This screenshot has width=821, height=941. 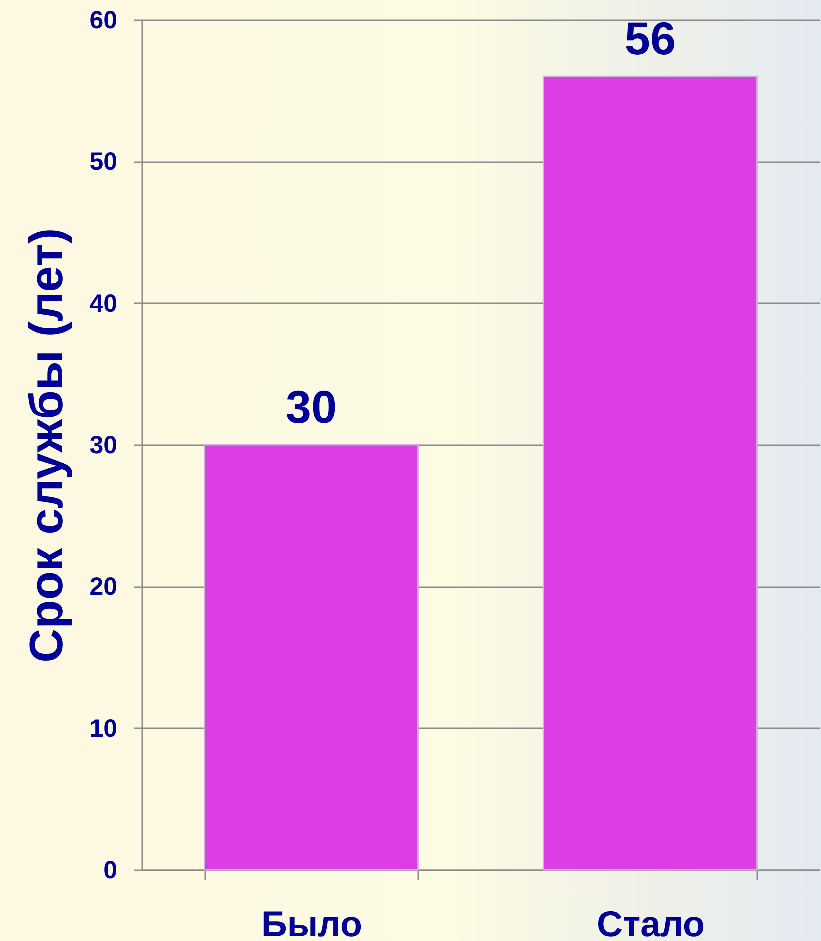 What do you see at coordinates (46, 445) in the screenshot?
I see `y-axis-title: Срок службы (лет)` at bounding box center [46, 445].